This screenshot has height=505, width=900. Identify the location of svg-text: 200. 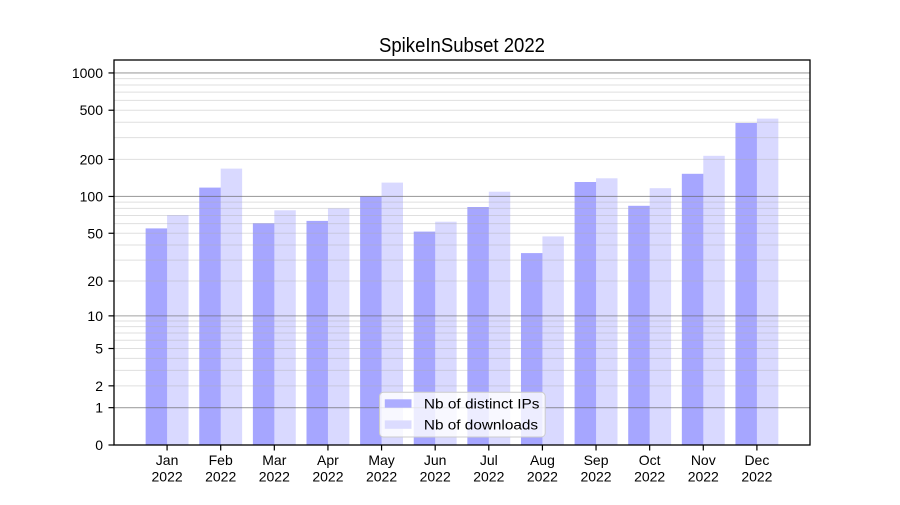
(92, 159).